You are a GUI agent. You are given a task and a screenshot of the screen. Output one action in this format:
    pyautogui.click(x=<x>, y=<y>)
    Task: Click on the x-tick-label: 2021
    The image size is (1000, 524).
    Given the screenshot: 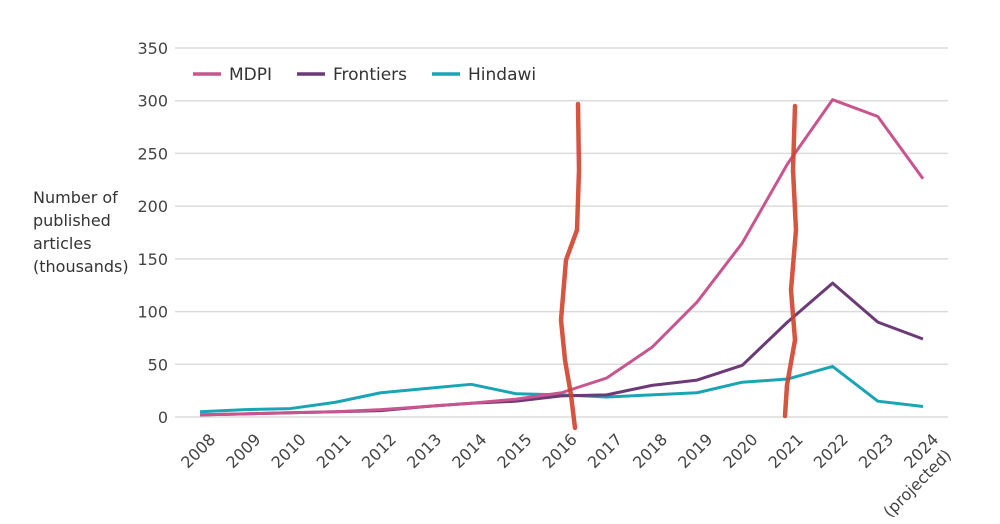 What is the action you would take?
    pyautogui.click(x=786, y=451)
    